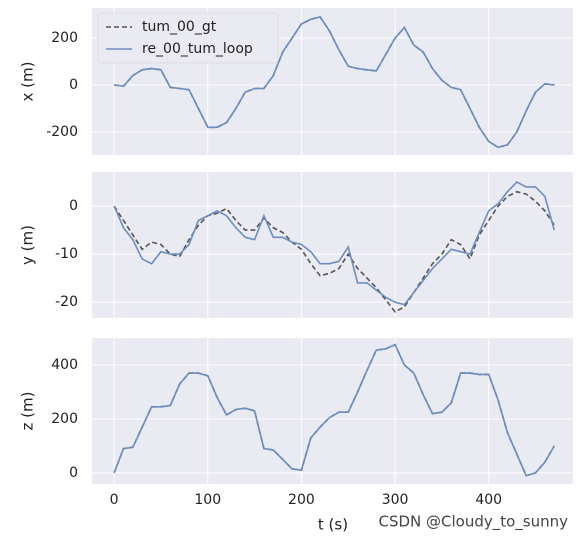  I want to click on legend-label: tum_00_gt, so click(179, 27).